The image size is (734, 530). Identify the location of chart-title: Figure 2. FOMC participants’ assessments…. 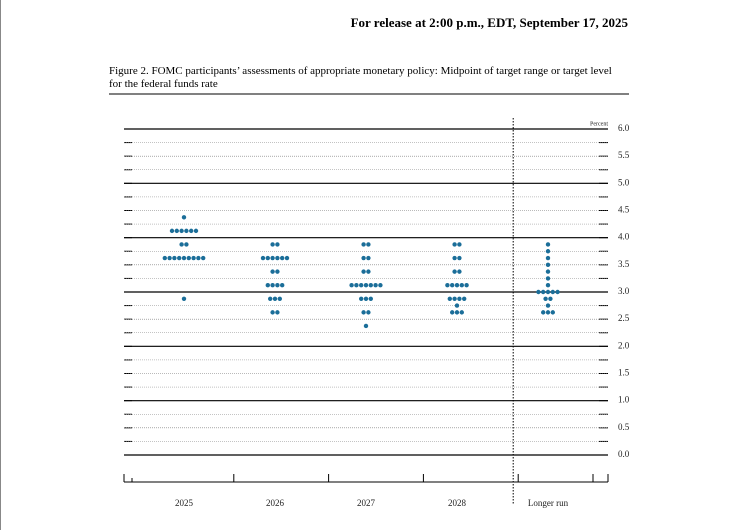
(360, 77).